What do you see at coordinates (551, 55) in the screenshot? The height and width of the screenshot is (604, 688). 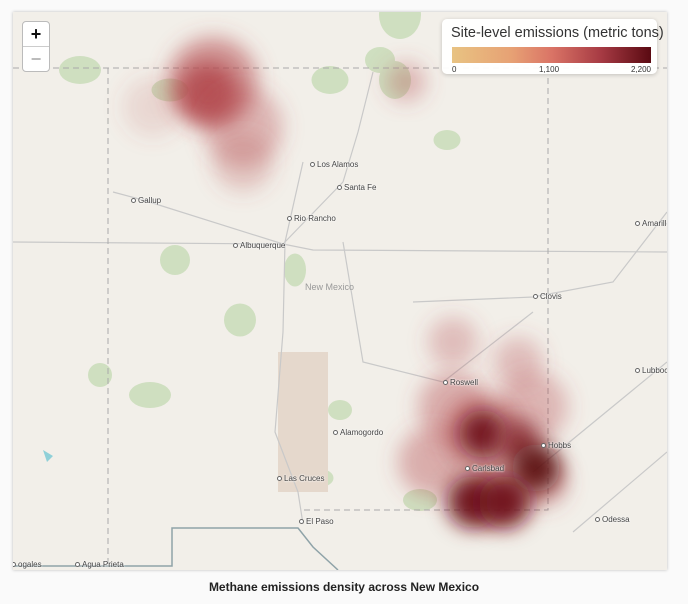 I see `legend-color-bar` at bounding box center [551, 55].